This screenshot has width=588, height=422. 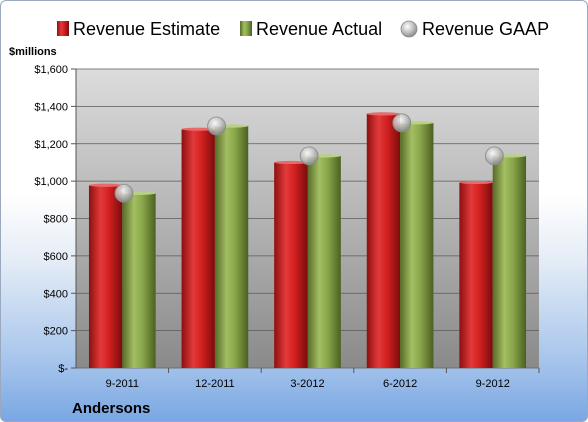 I want to click on y-tick-label: $1,000, so click(x=51, y=182).